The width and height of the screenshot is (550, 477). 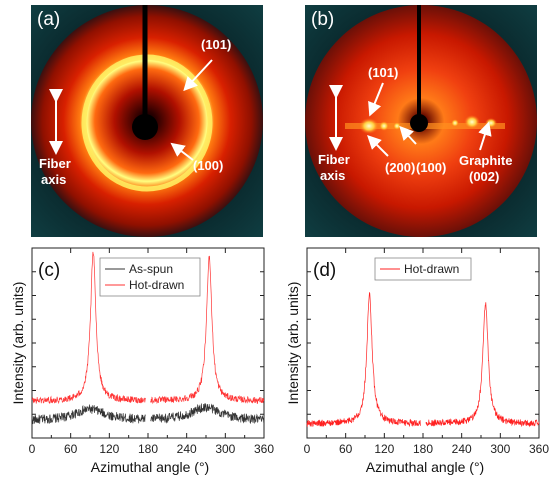 What do you see at coordinates (397, 126) in the screenshot?
I see `spot-100-left` at bounding box center [397, 126].